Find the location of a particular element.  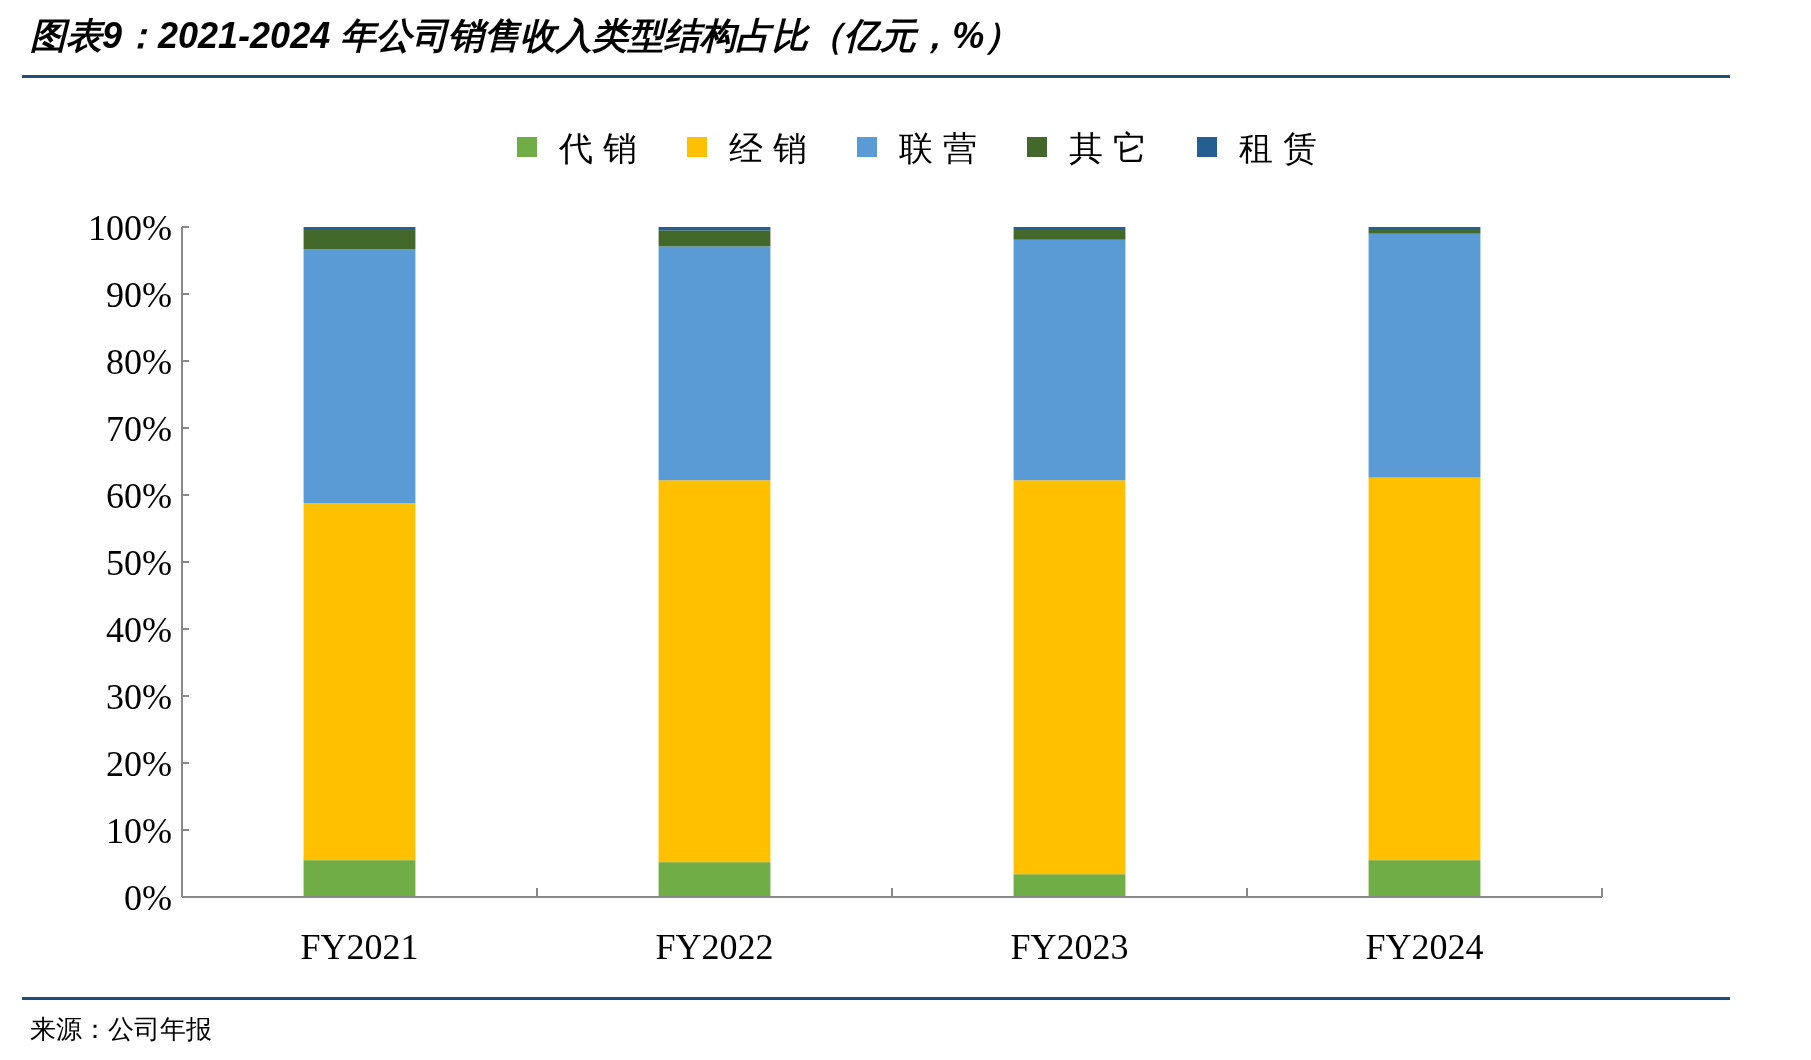

y-tick-label: 10% is located at coordinates (139, 830).